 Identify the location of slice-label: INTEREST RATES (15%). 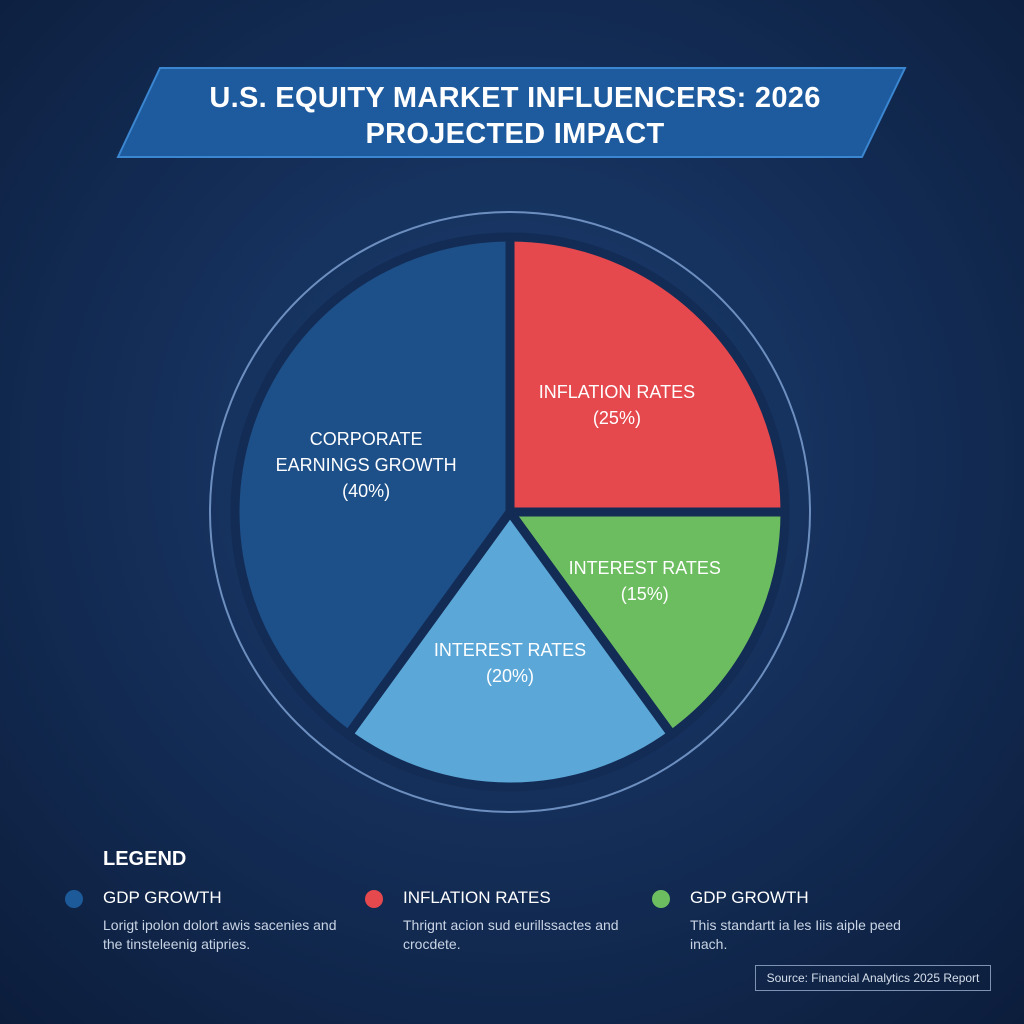
(645, 581).